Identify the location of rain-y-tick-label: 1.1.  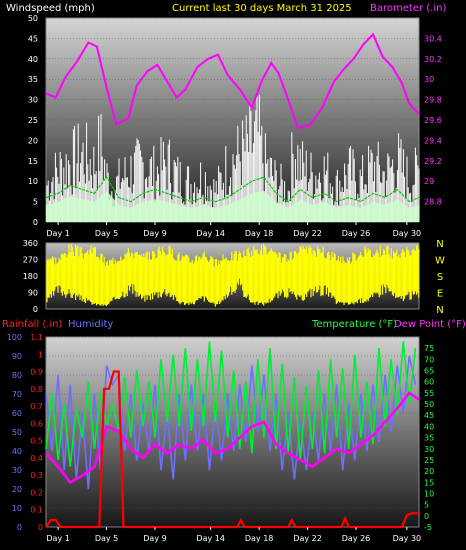
(36, 337).